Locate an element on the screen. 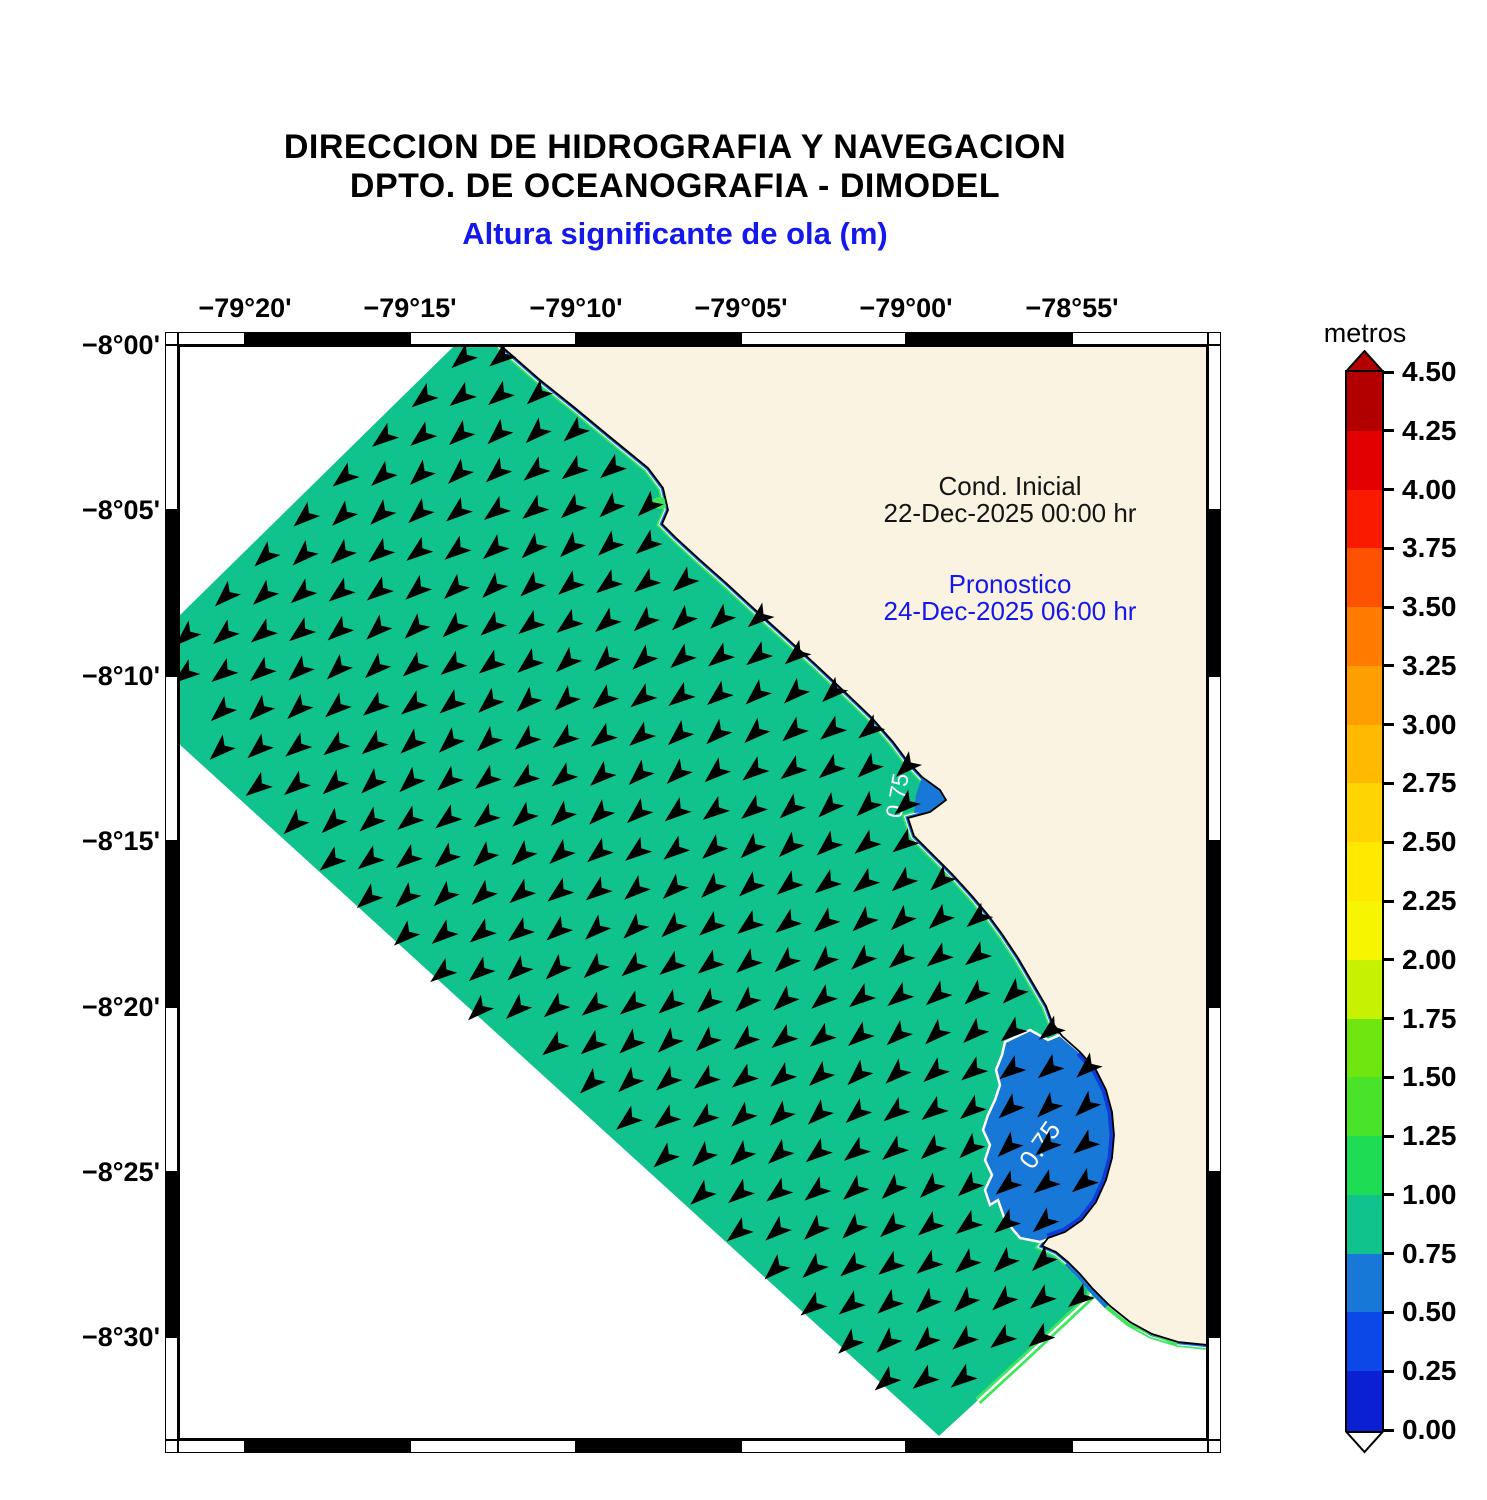  y-tick-label: −8°00' is located at coordinates (120, 345).